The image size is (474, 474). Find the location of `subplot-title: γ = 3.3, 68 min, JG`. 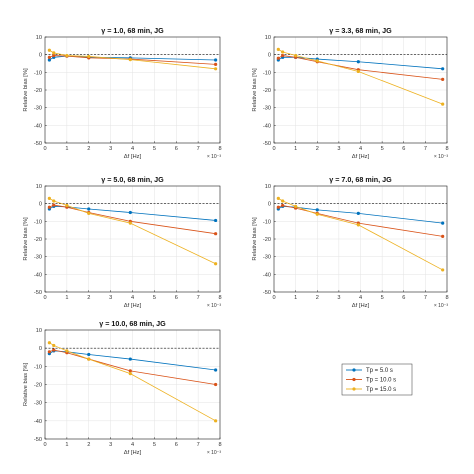

subplot-title: γ = 3.3, 68 min, JG is located at coordinates (360, 30).